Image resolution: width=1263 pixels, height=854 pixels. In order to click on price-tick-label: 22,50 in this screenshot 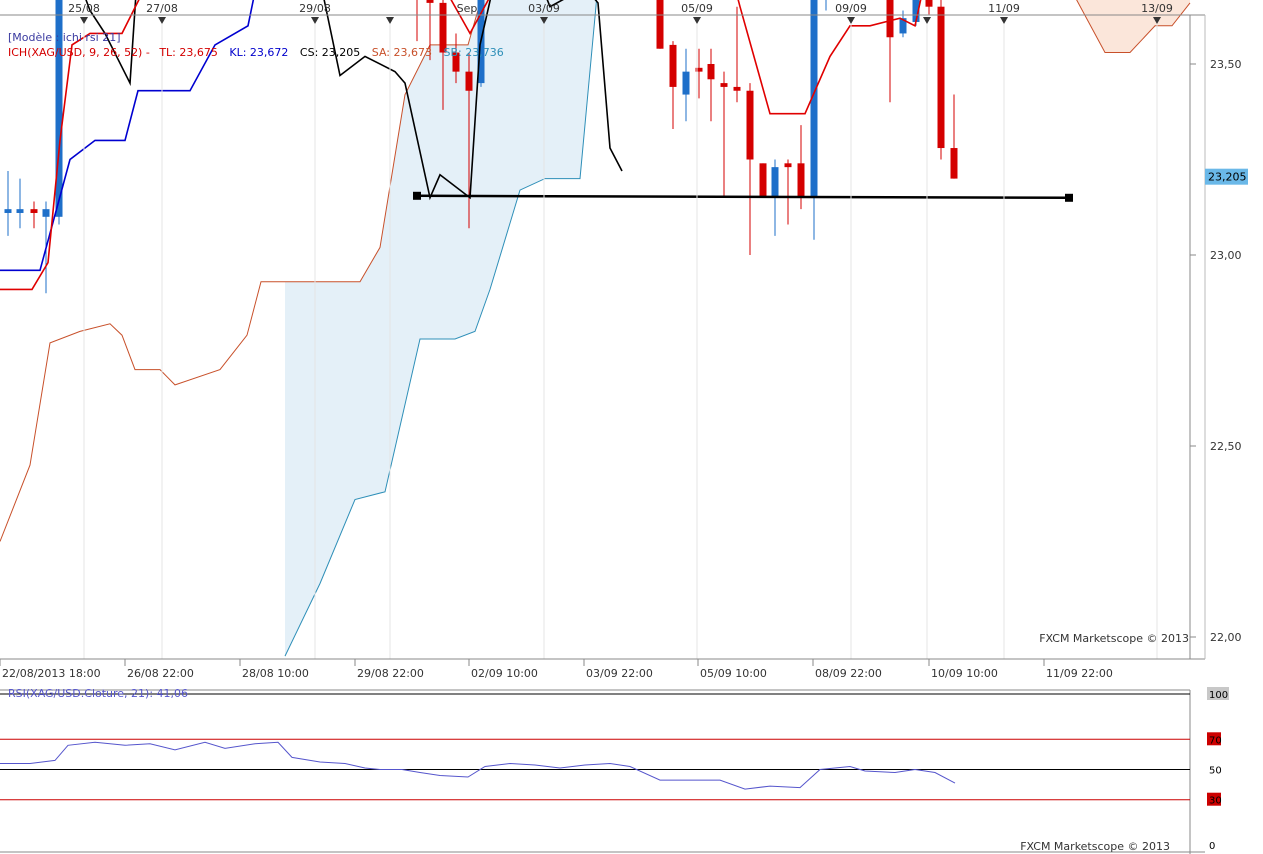, I will do `click(1226, 446)`.